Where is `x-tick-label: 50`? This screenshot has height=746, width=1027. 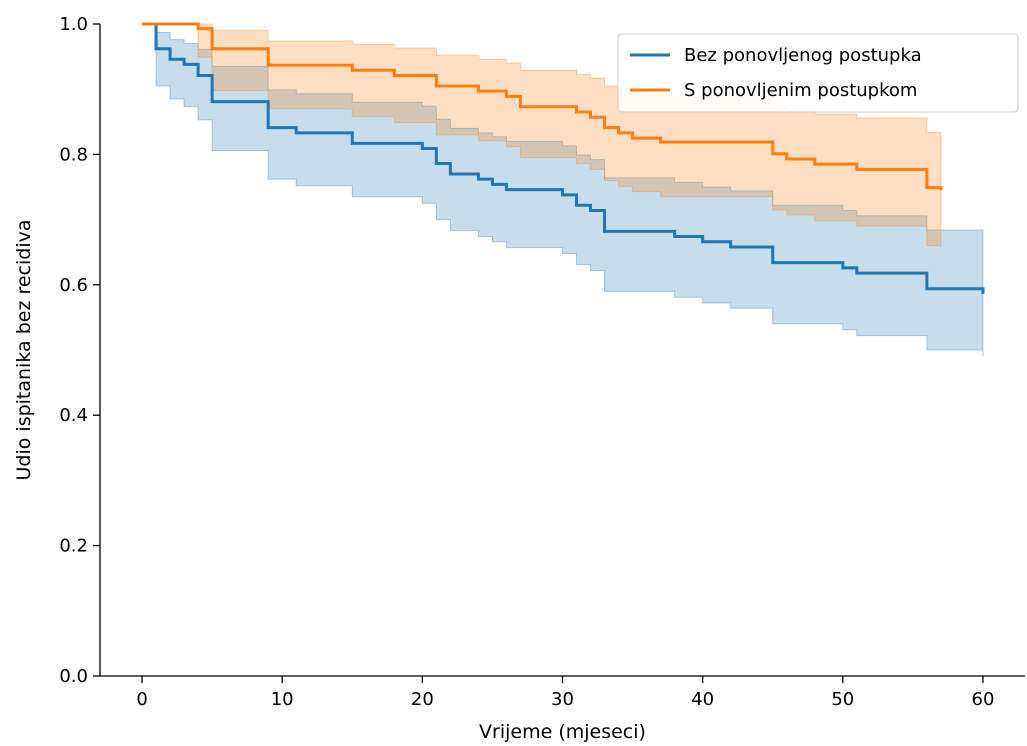 x-tick-label: 50 is located at coordinates (842, 699).